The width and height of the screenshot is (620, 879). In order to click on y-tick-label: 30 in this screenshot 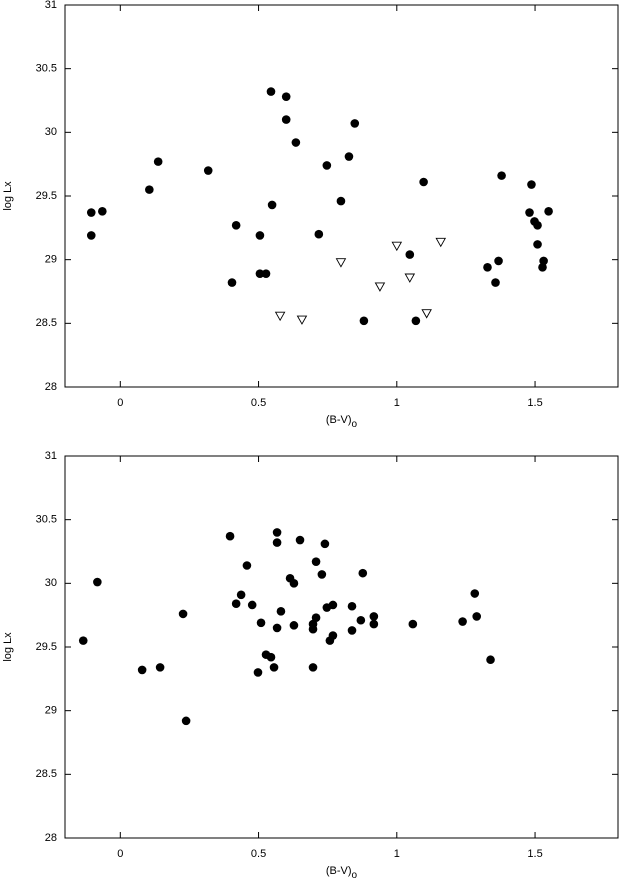, I will do `click(51, 583)`.